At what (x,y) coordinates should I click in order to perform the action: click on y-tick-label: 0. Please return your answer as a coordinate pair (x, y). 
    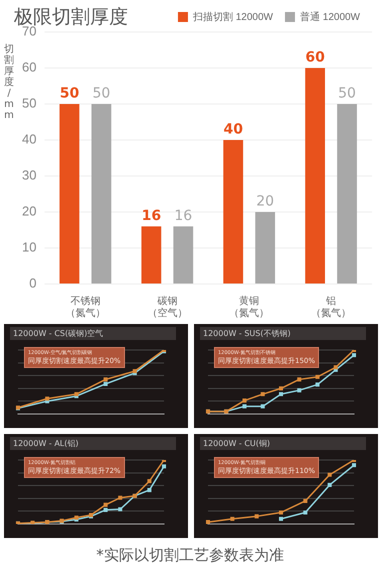
    Looking at the image, I should click on (32, 283).